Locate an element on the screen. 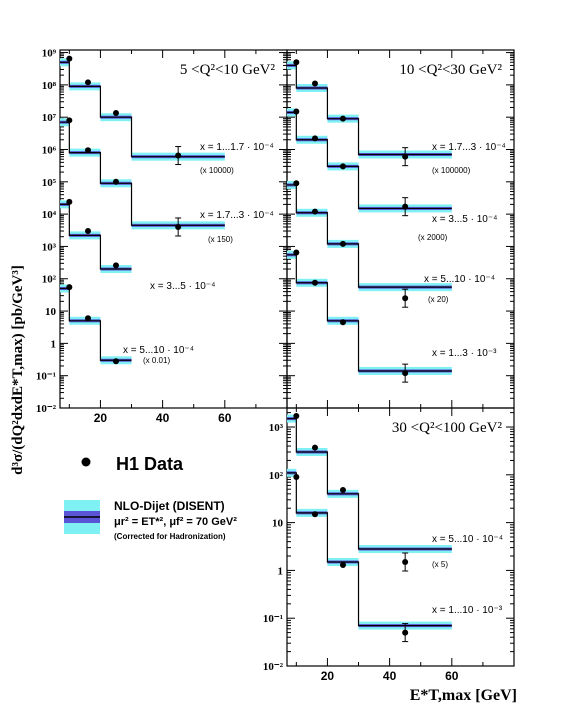  panel-title: 30 <Q²<100 GeV² is located at coordinates (447, 428).